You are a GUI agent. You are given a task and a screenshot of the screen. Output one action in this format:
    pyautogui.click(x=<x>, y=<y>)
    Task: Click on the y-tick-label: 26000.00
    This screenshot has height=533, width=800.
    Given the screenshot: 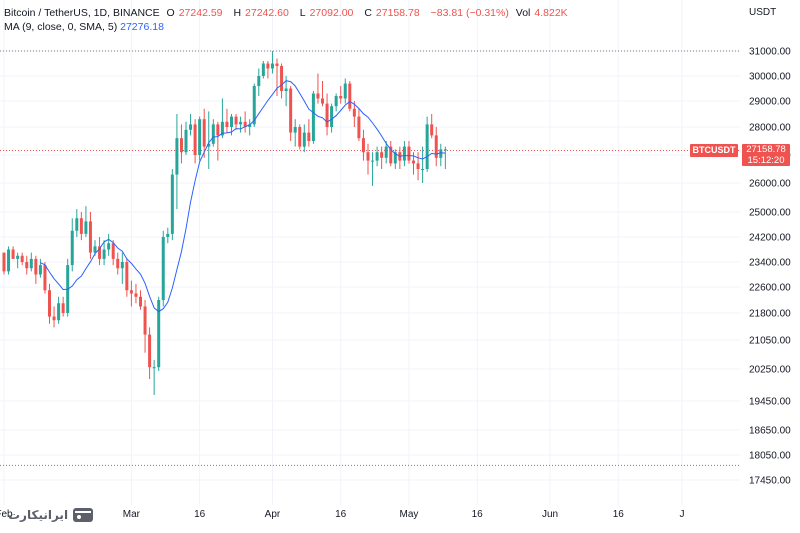 What is the action you would take?
    pyautogui.click(x=770, y=184)
    